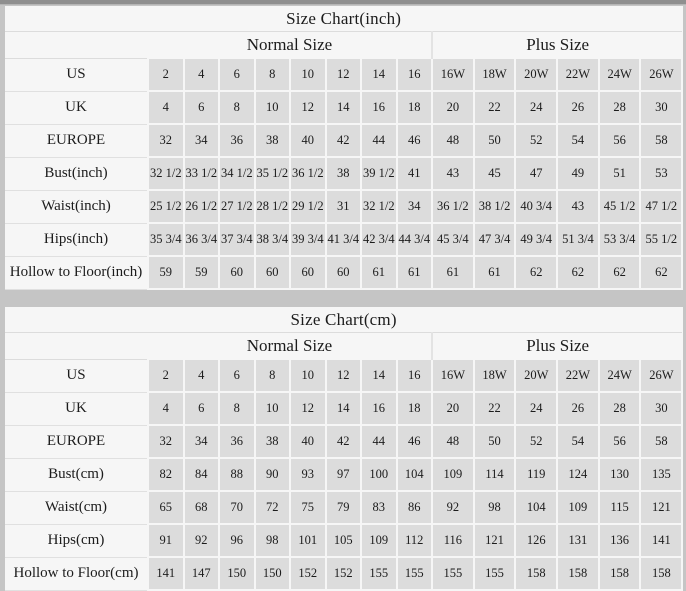  What do you see at coordinates (166, 375) in the screenshot?
I see `size-value-cell: 2` at bounding box center [166, 375].